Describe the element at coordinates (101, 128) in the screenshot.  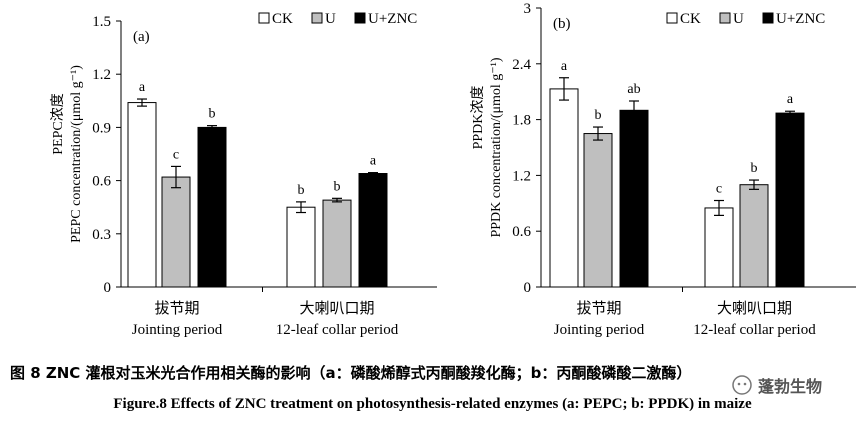
I see `pa-y-tick-label: 0.9` at that location.